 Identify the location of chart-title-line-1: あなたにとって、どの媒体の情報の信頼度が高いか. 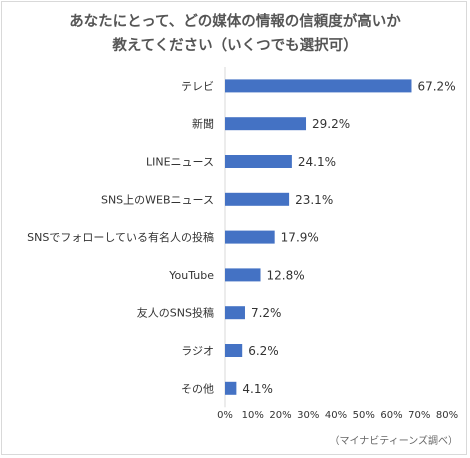
(235, 22).